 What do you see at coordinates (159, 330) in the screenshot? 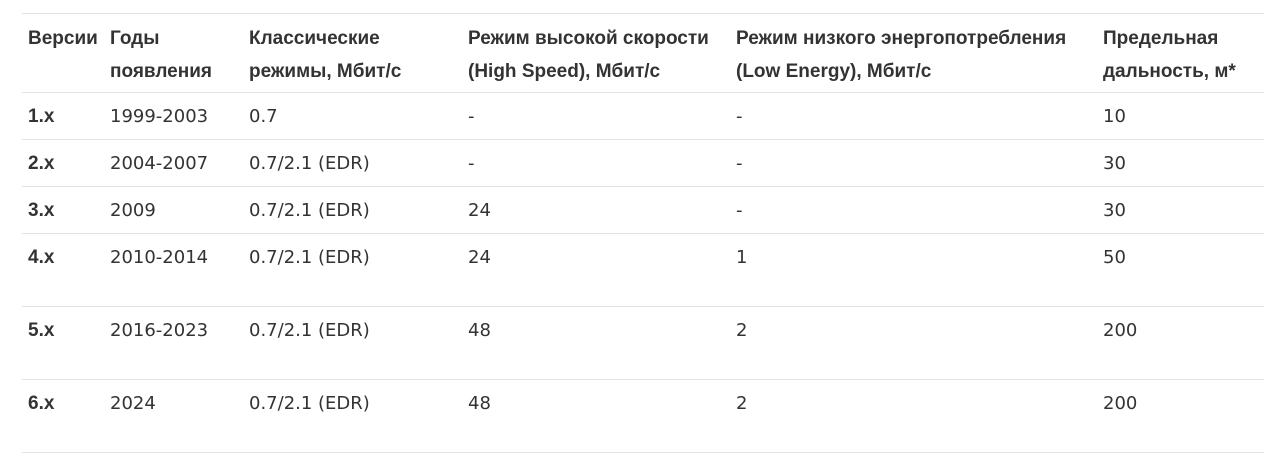
I see `years-cell: 2016-2023` at bounding box center [159, 330].